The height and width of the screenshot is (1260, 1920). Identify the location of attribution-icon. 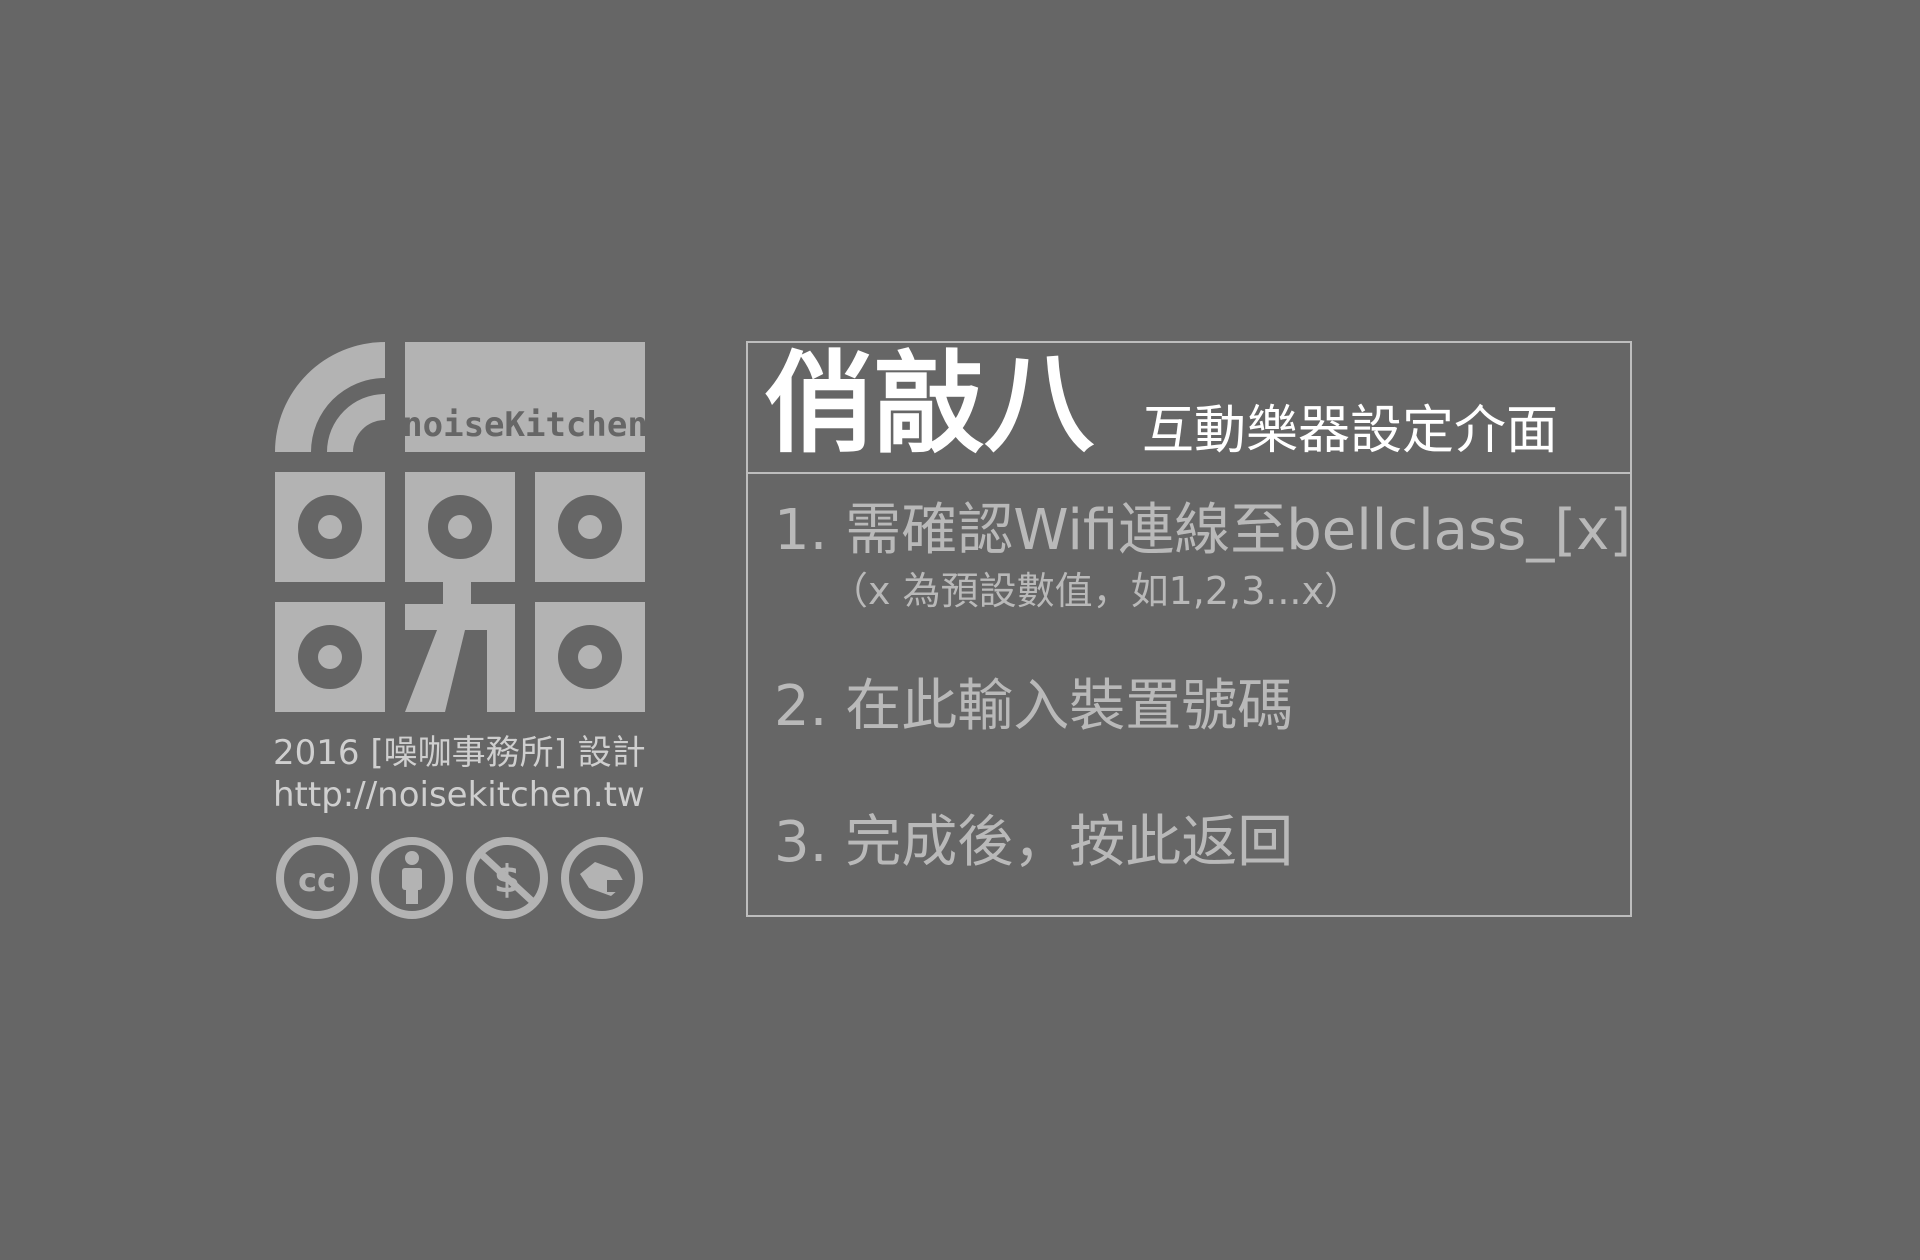
(412, 878).